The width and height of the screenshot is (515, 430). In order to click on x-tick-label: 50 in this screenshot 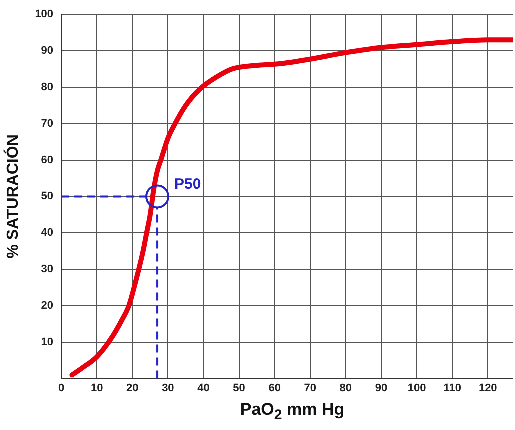, I will do `click(239, 388)`.